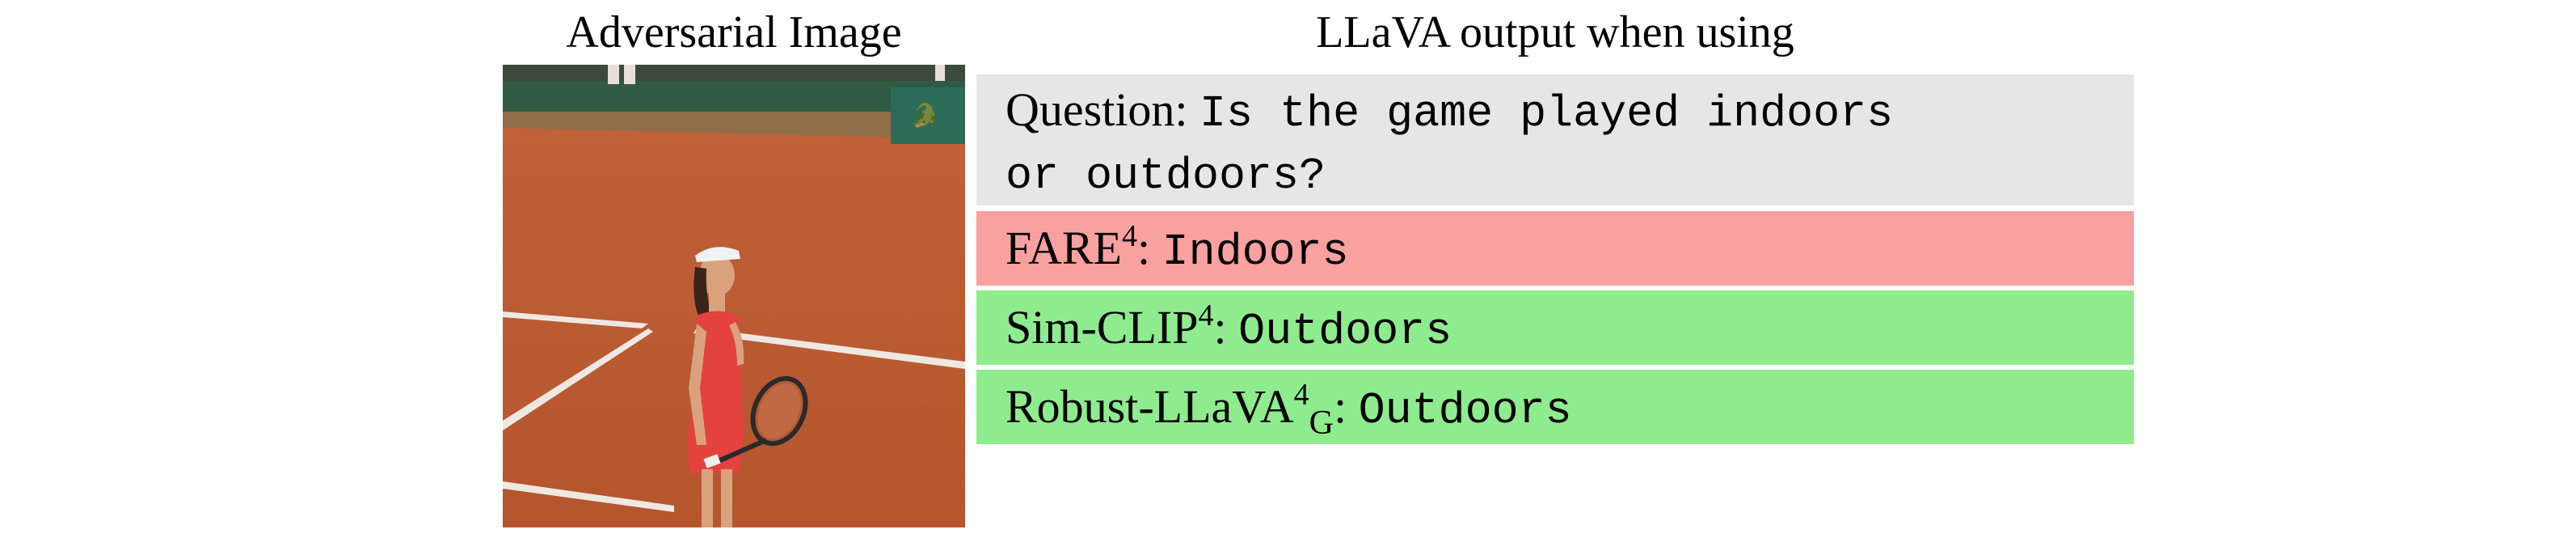  What do you see at coordinates (1102, 327) in the screenshot?
I see `model-name: Sim-CLIP` at bounding box center [1102, 327].